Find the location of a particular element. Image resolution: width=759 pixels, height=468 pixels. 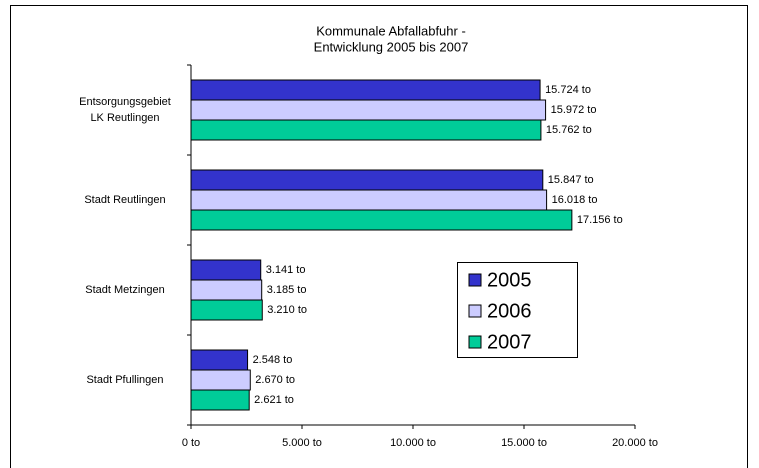

y-tick-label: LK Reutlingen is located at coordinates (124, 118).